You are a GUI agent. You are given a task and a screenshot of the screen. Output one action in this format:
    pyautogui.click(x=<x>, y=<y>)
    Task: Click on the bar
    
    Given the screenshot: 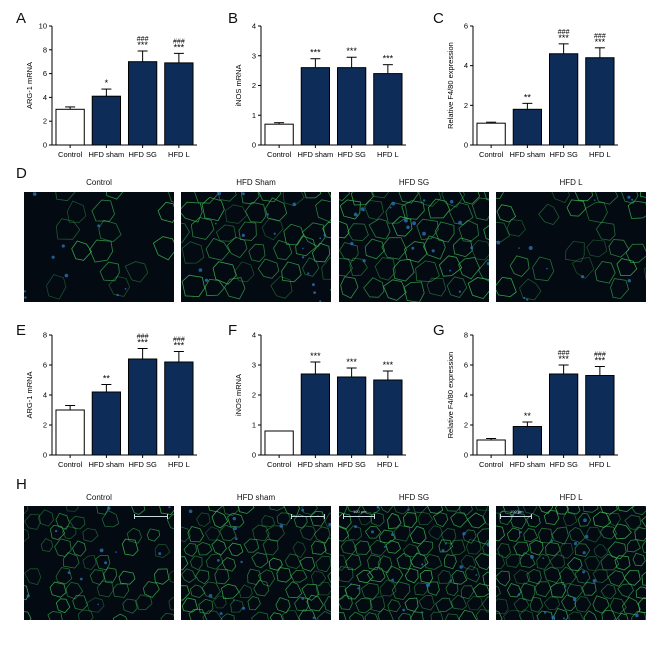 What is the action you would take?
    pyautogui.click(x=527, y=441)
    